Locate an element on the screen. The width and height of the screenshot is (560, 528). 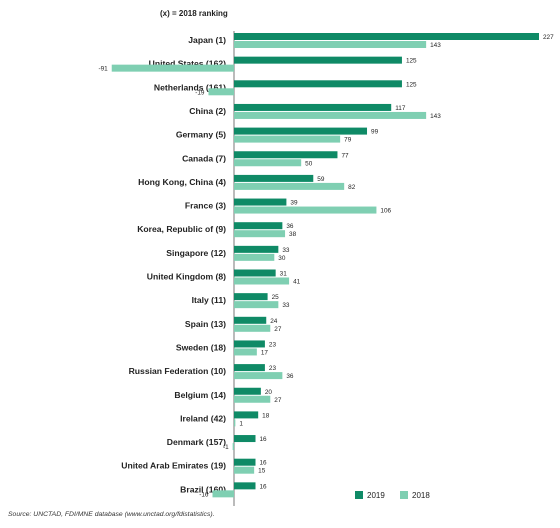
data-label-2018: 15 is located at coordinates (262, 471).